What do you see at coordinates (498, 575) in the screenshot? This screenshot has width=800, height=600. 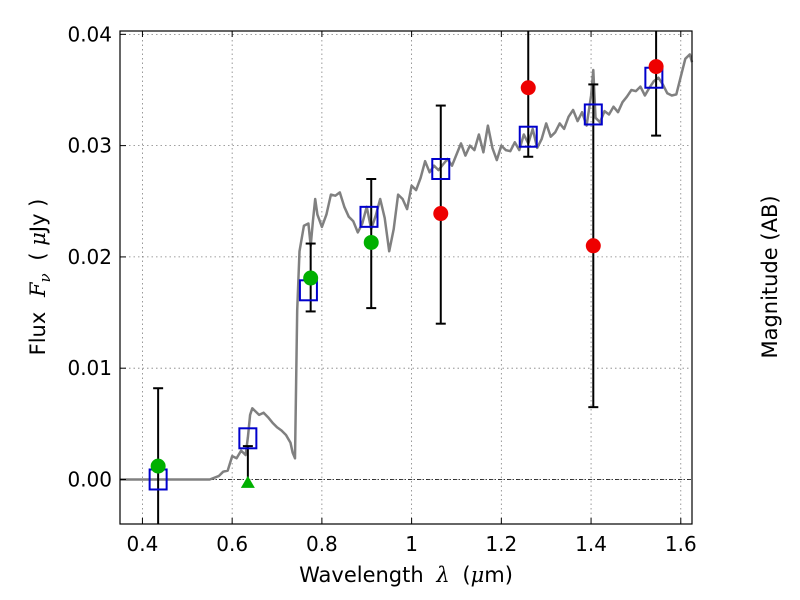 I see `x-axis-label-unit-rest: m)` at bounding box center [498, 575].